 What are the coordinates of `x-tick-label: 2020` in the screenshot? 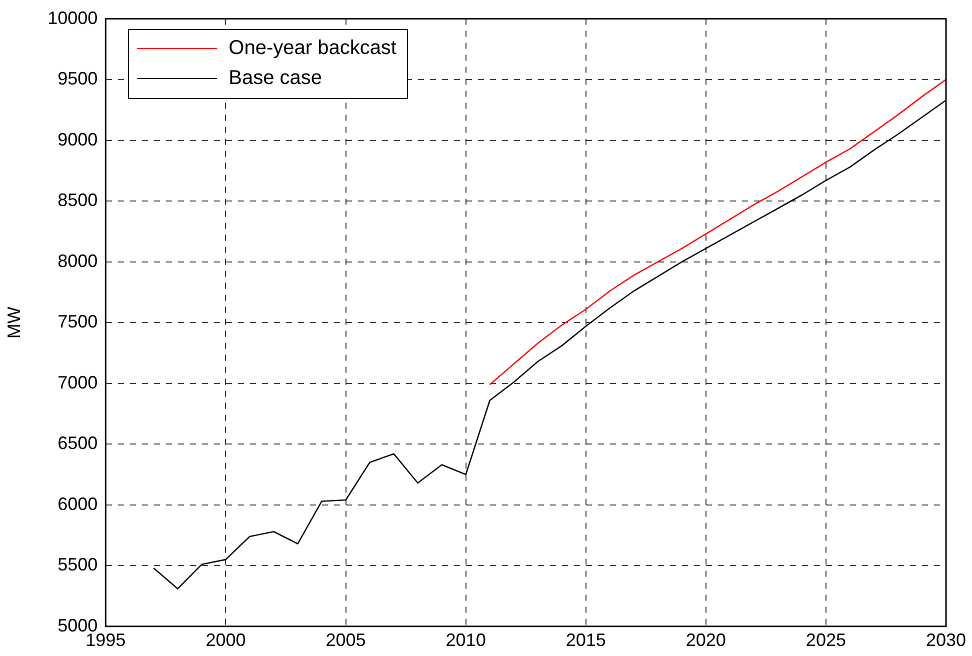 It's located at (706, 640).